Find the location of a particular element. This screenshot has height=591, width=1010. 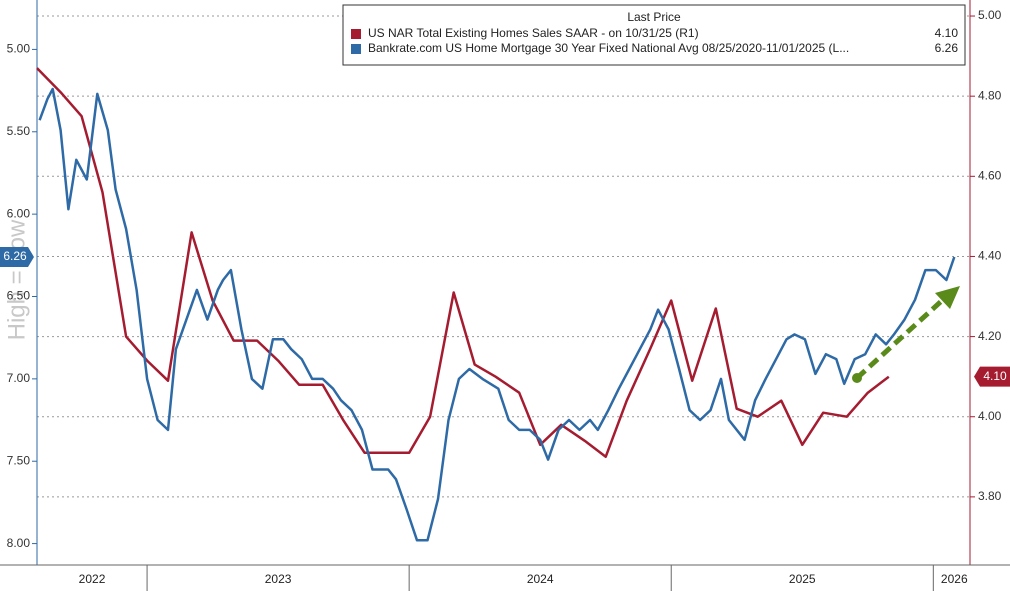

y2-tick-label: 4.20 is located at coordinates (990, 336).